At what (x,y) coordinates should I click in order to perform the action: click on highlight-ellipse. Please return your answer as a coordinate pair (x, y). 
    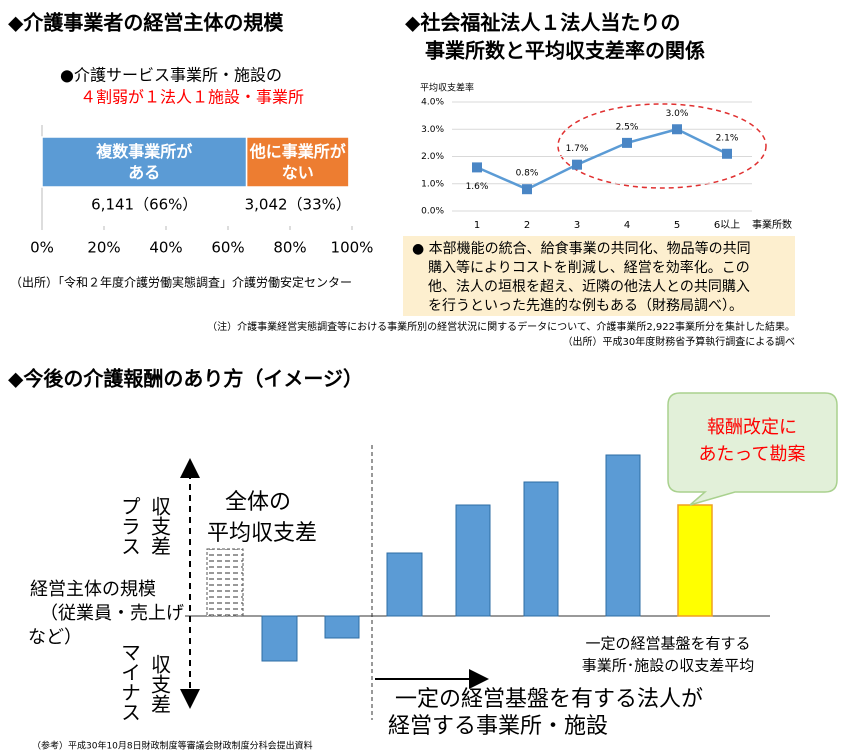
    Looking at the image, I should click on (662, 146).